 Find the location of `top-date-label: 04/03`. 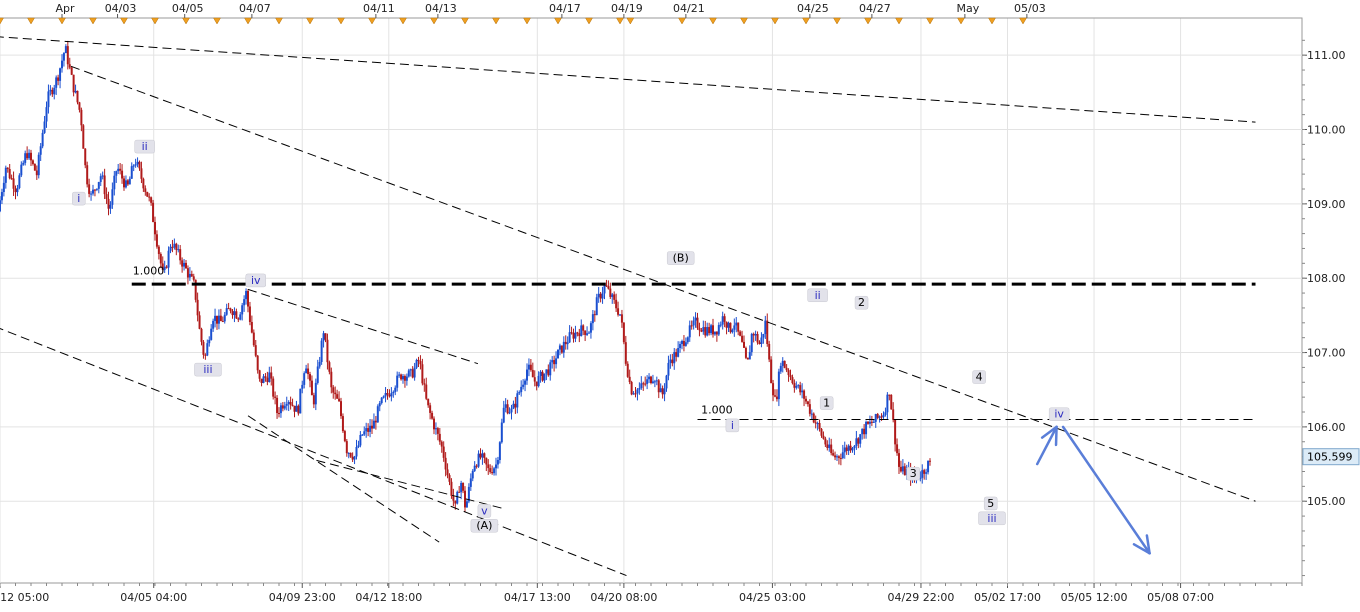

top-date-label: 04/03 is located at coordinates (121, 8).